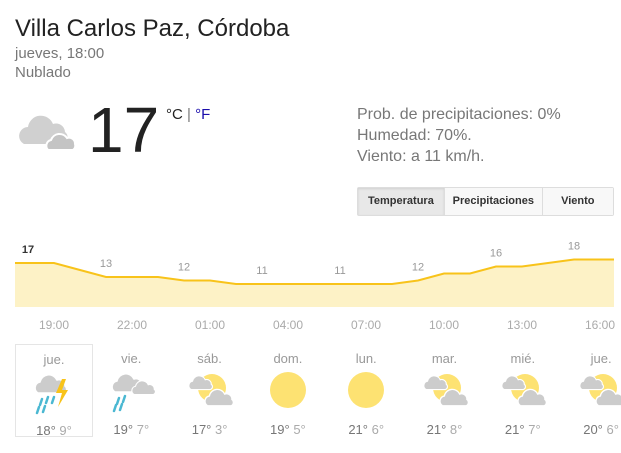  I want to click on day-temps: 21° 7°, so click(523, 429).